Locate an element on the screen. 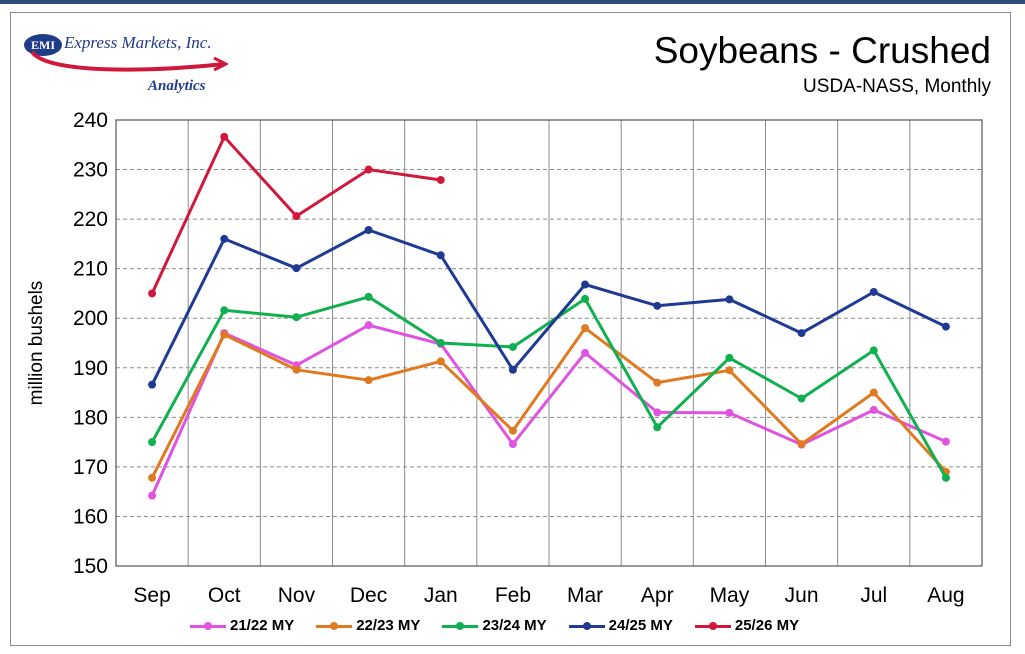  x-tick-label: May is located at coordinates (730, 595).